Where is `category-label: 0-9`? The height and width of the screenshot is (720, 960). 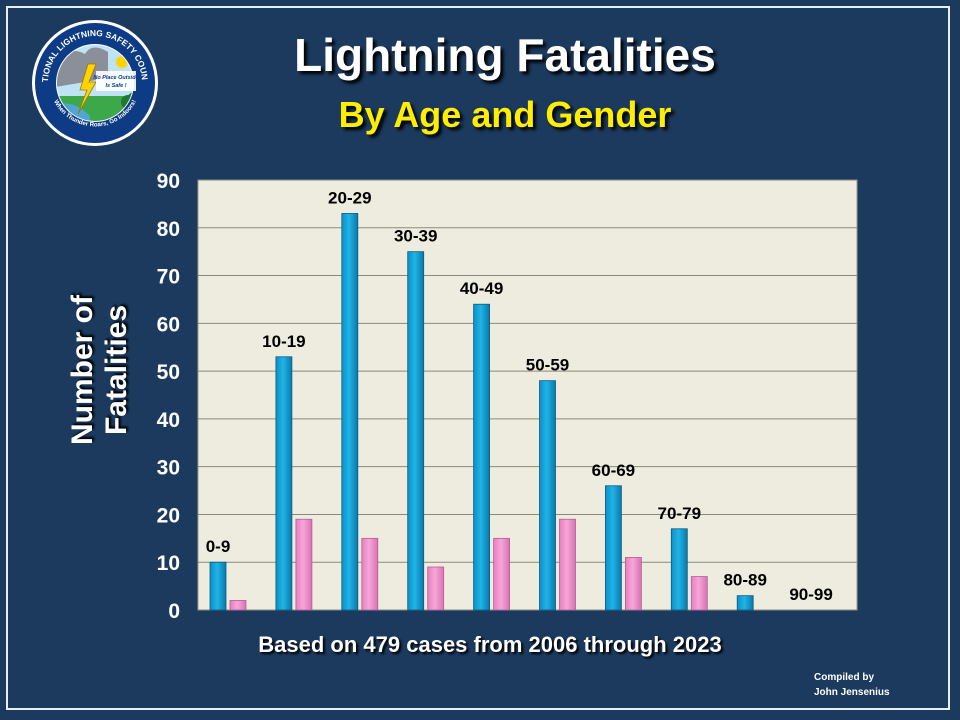
category-label: 0-9 is located at coordinates (218, 546).